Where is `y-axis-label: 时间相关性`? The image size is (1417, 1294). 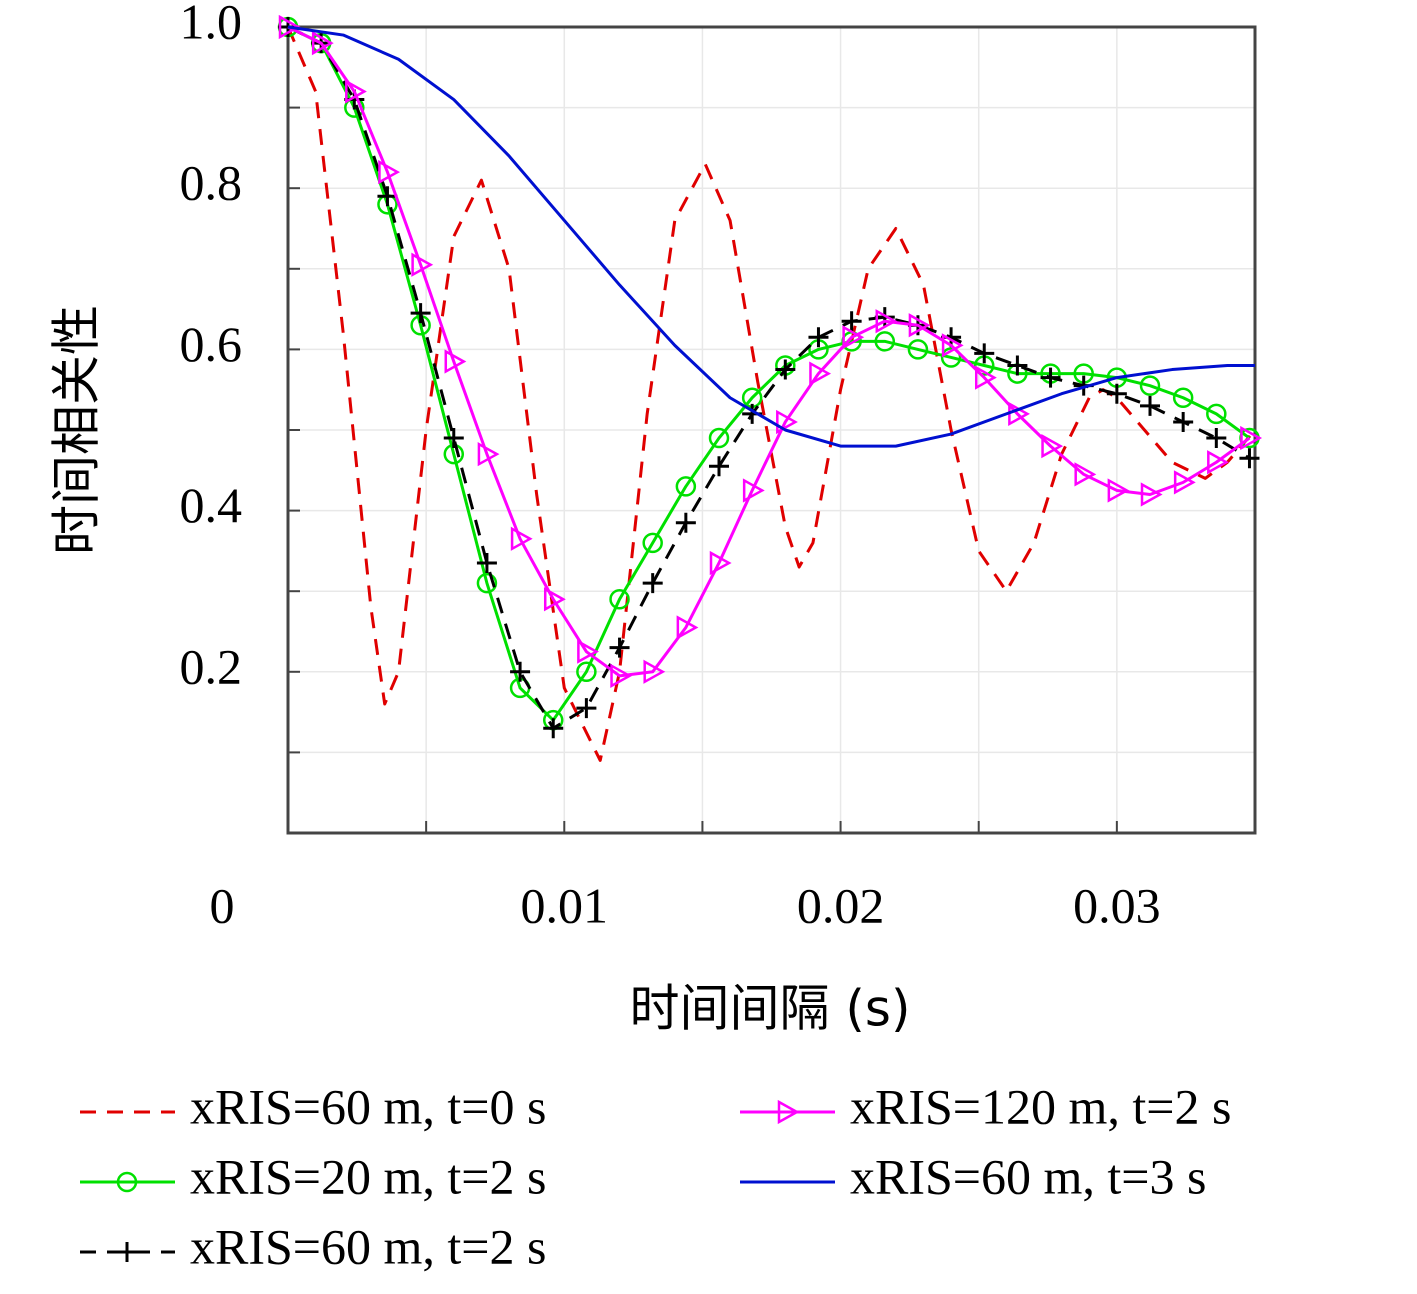
y-axis-label: 时间相关性 is located at coordinates (77, 430).